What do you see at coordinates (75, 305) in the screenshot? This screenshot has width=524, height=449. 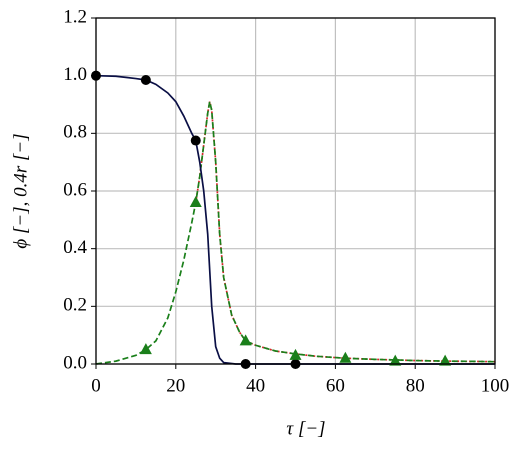 I see `y-tick-label: 0.2` at bounding box center [75, 305].